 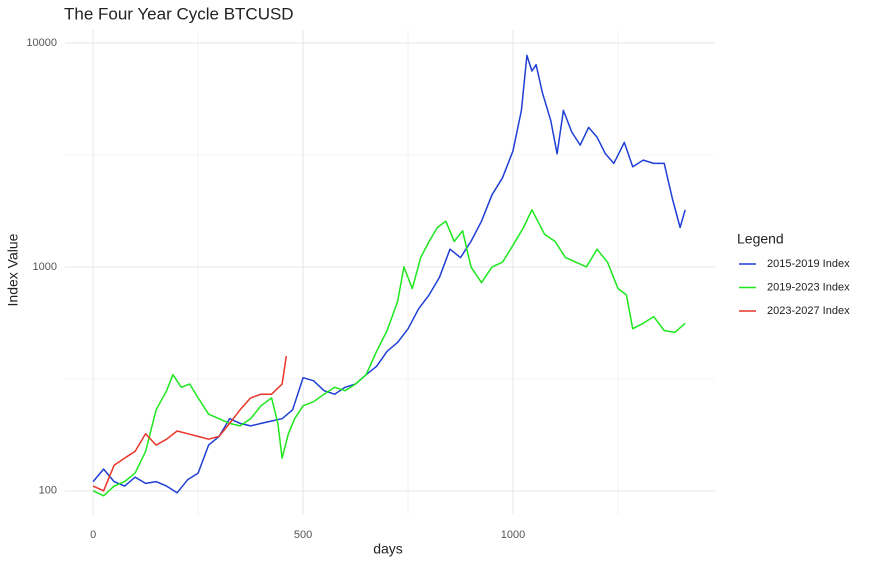 I want to click on legend-label: 2019-2023 Index, so click(x=808, y=287).